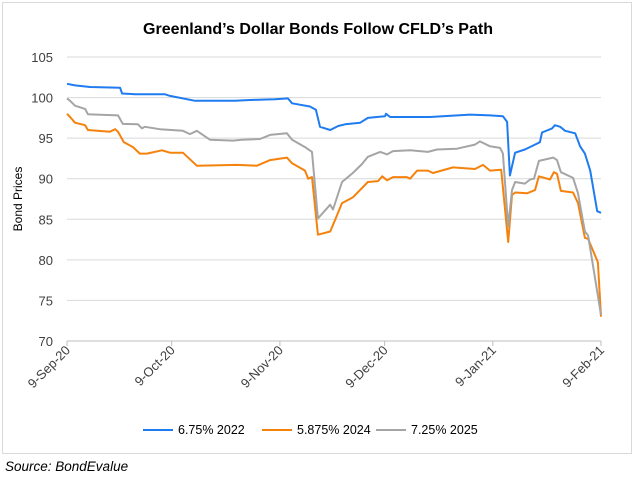  I want to click on y-tick-label: 85, so click(46, 219).